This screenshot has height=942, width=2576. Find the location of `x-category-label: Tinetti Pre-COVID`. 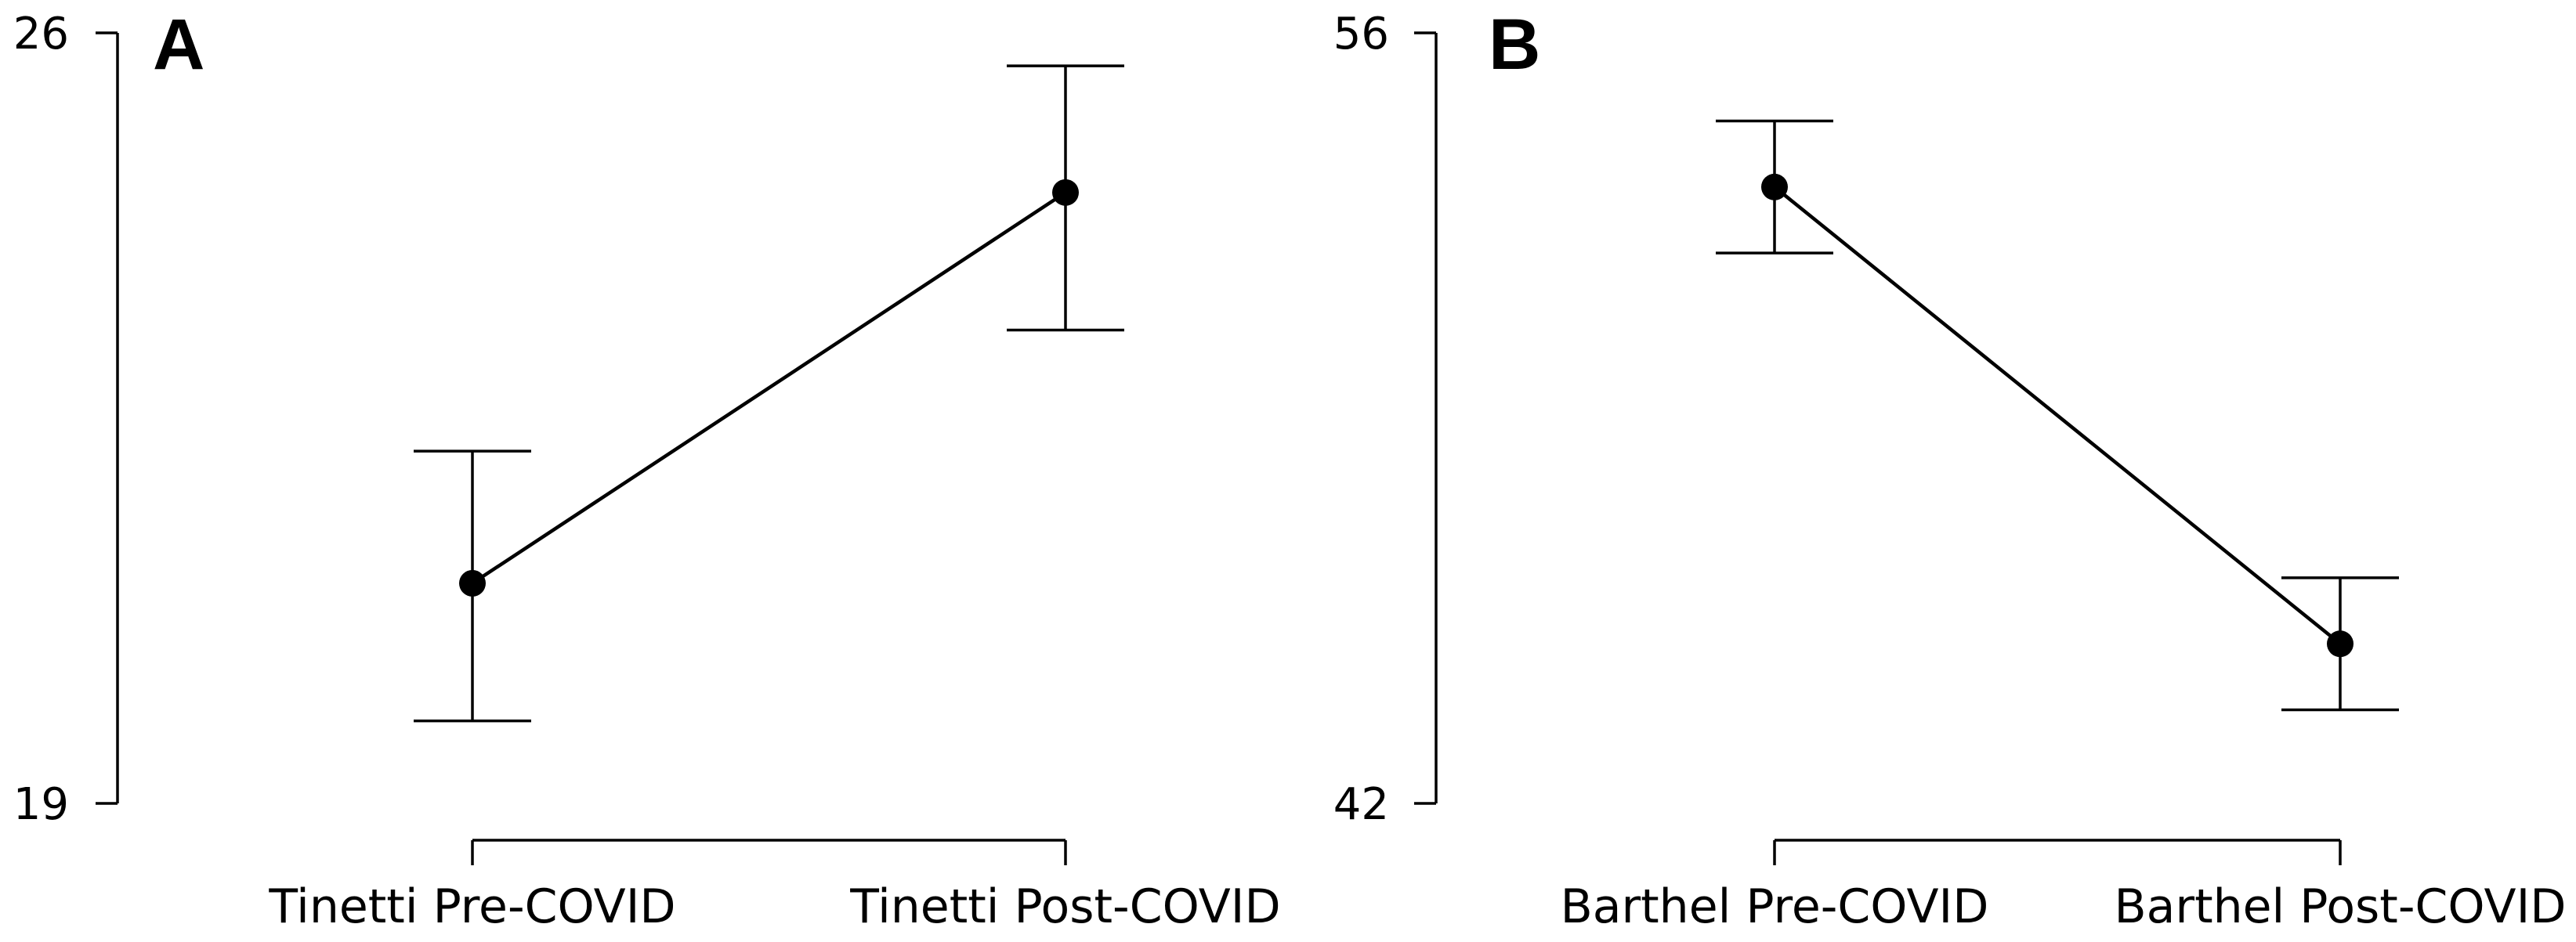

x-category-label: Tinetti Pre-COVID is located at coordinates (471, 906).